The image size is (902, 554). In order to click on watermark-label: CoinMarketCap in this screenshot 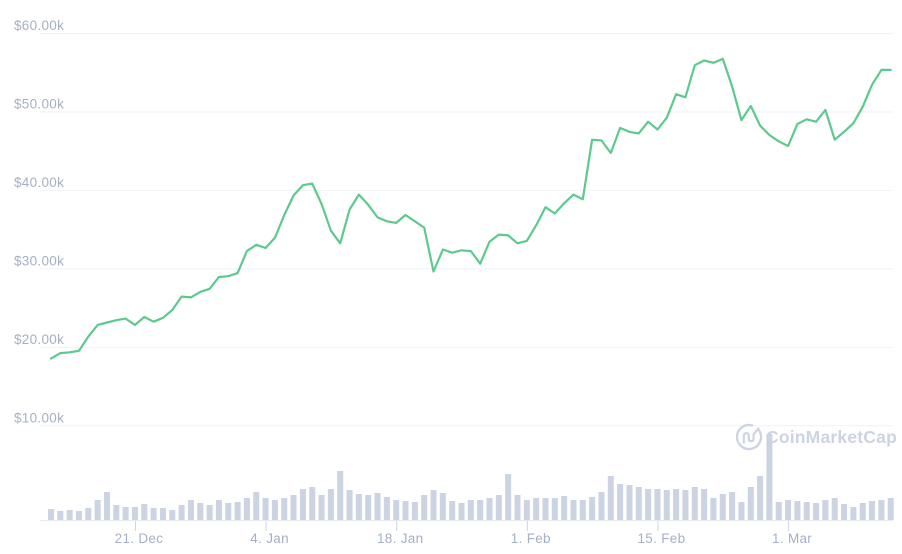, I will do `click(831, 437)`.